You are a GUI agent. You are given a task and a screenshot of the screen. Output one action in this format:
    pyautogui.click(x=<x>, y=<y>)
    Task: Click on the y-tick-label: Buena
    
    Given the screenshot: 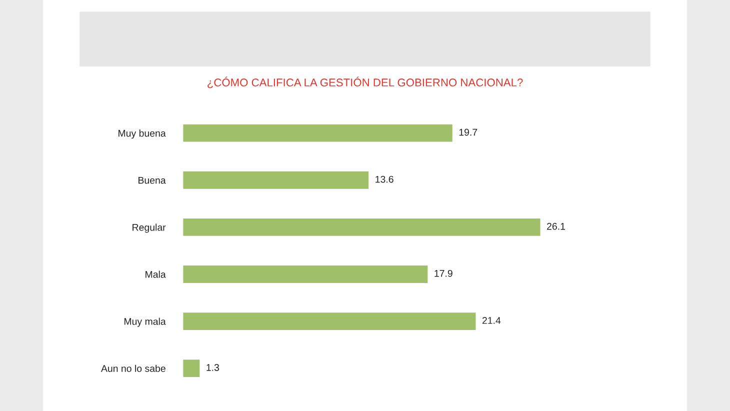 What is the action you would take?
    pyautogui.click(x=152, y=180)
    